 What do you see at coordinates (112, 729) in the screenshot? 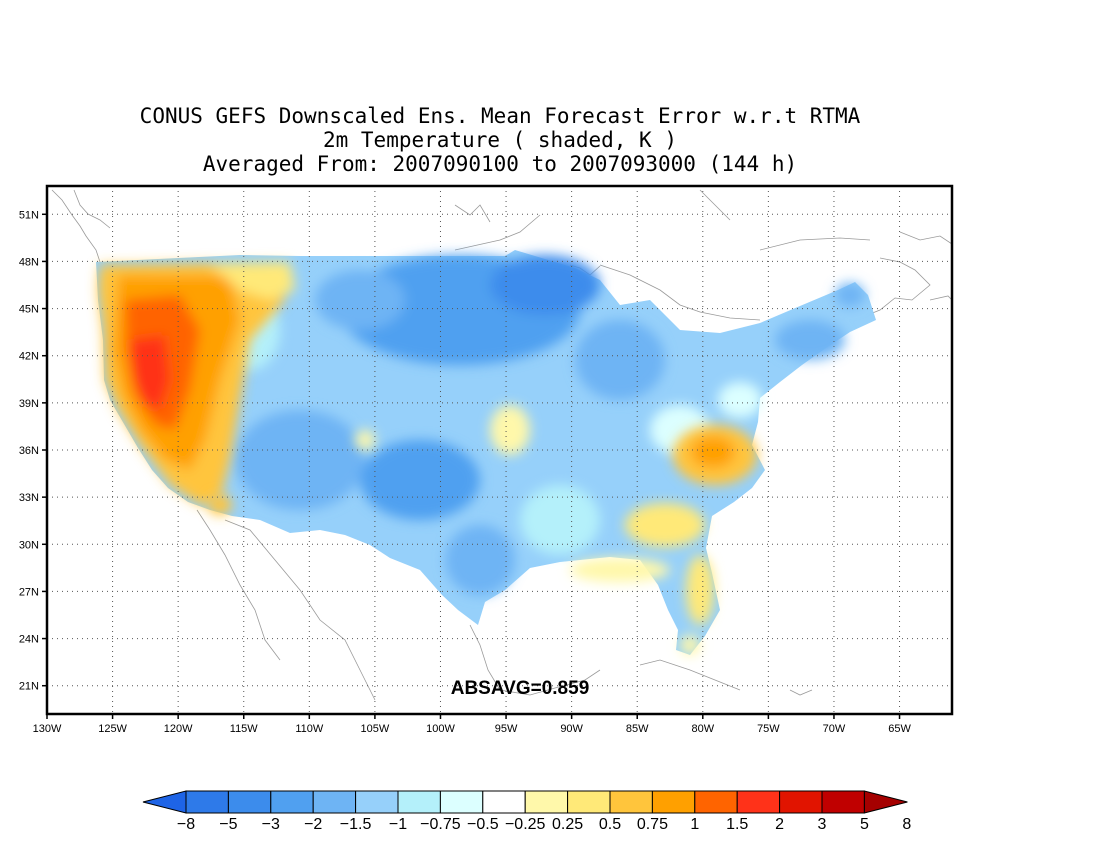
I see `lon-tick-label: 125W` at bounding box center [112, 729].